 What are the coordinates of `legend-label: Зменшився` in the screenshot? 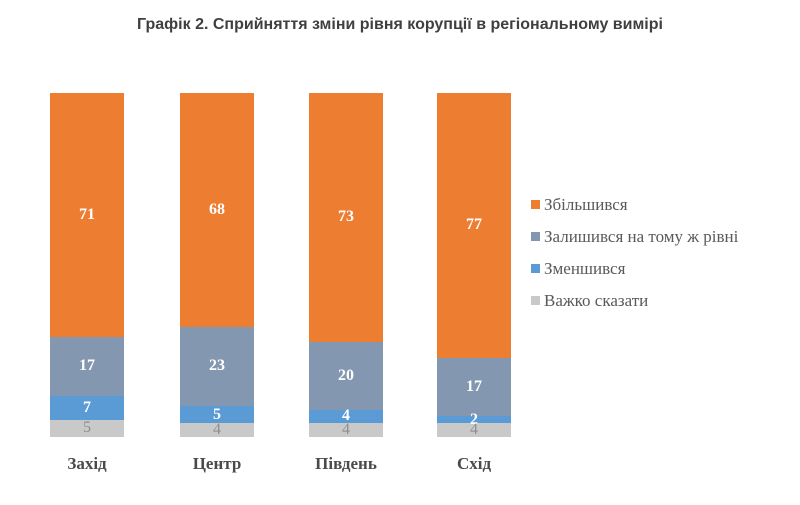 It's located at (585, 268).